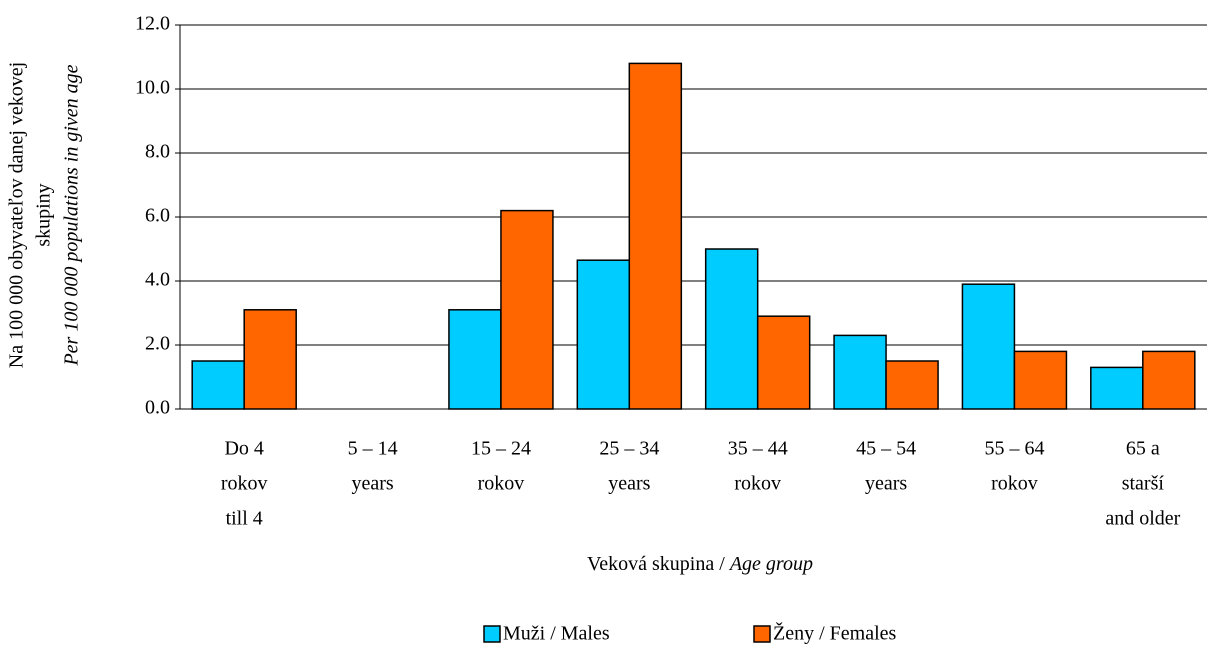  What do you see at coordinates (501, 449) in the screenshot?
I see `x-tick-label: 15 – 24` at bounding box center [501, 449].